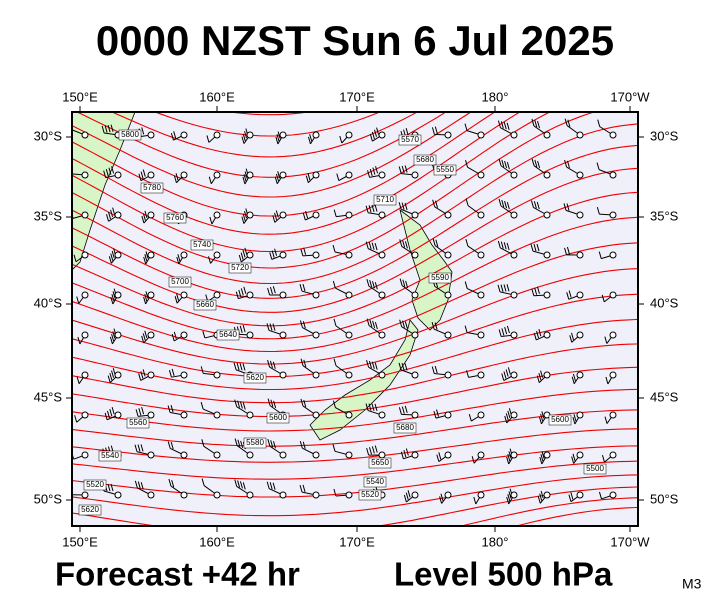  Describe the element at coordinates (104, 191) in the screenshot. I see `australia` at that location.